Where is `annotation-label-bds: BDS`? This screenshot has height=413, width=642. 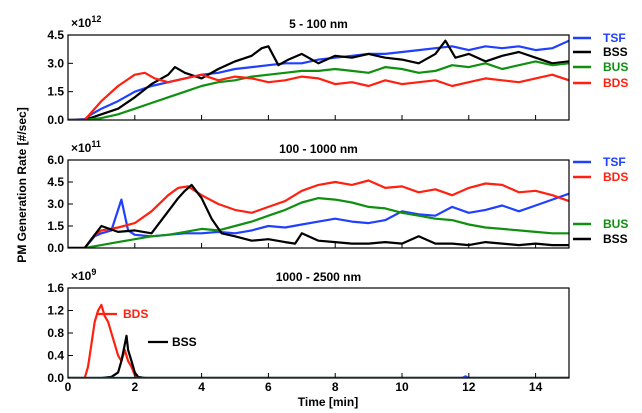 annotation-label-bds: BDS is located at coordinates (135, 314).